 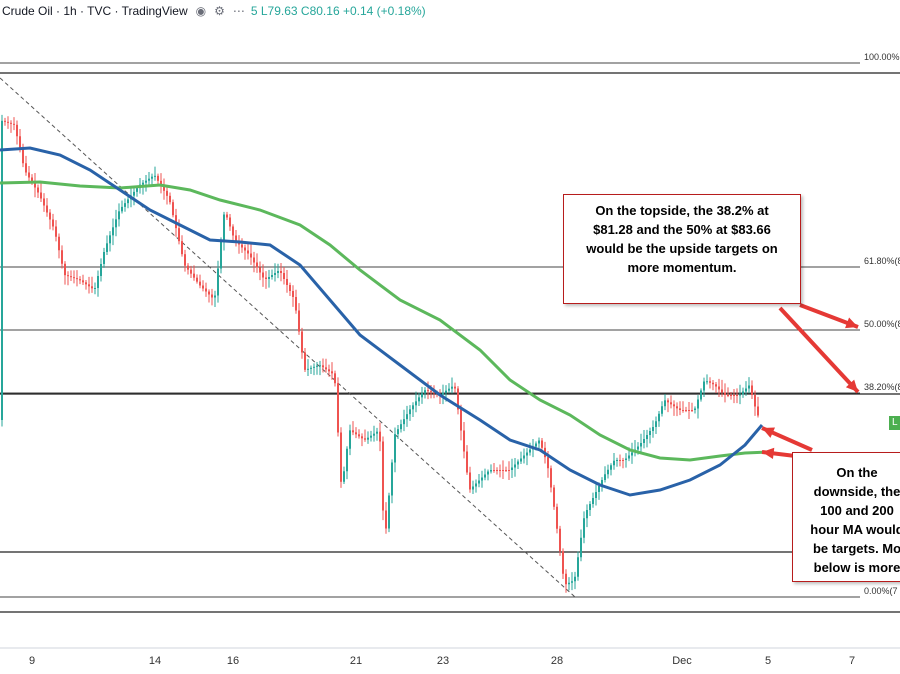 What do you see at coordinates (238, 11) in the screenshot?
I see `more-icon: ⋯` at bounding box center [238, 11].